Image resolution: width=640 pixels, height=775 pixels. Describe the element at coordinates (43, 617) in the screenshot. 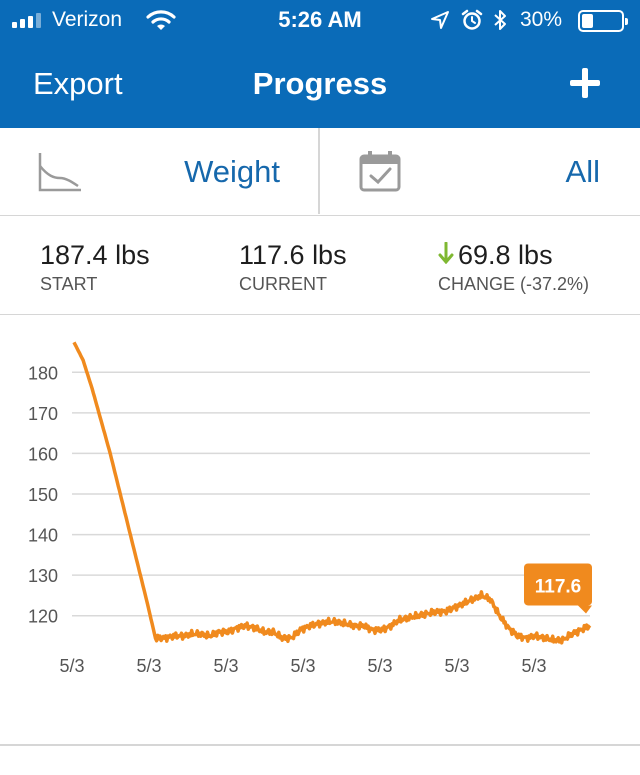

I see `y-tick-label: 120` at that location.